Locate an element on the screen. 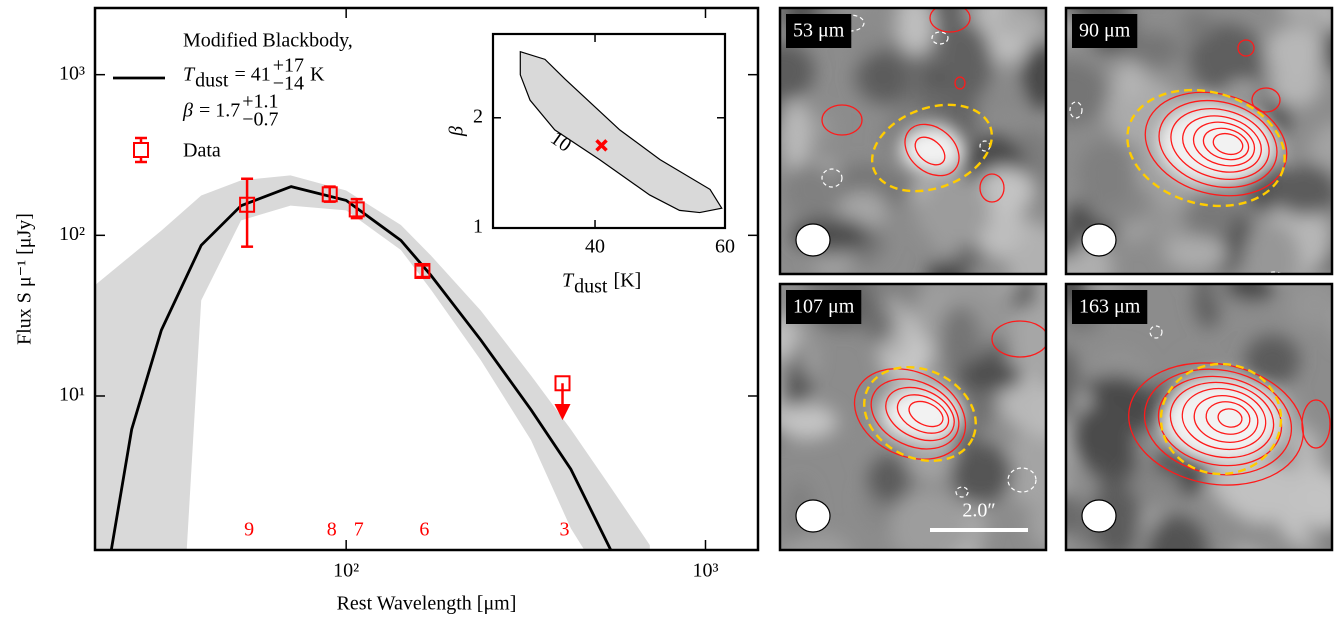 The image size is (1338, 620). label-part: K is located at coordinates (317, 75).